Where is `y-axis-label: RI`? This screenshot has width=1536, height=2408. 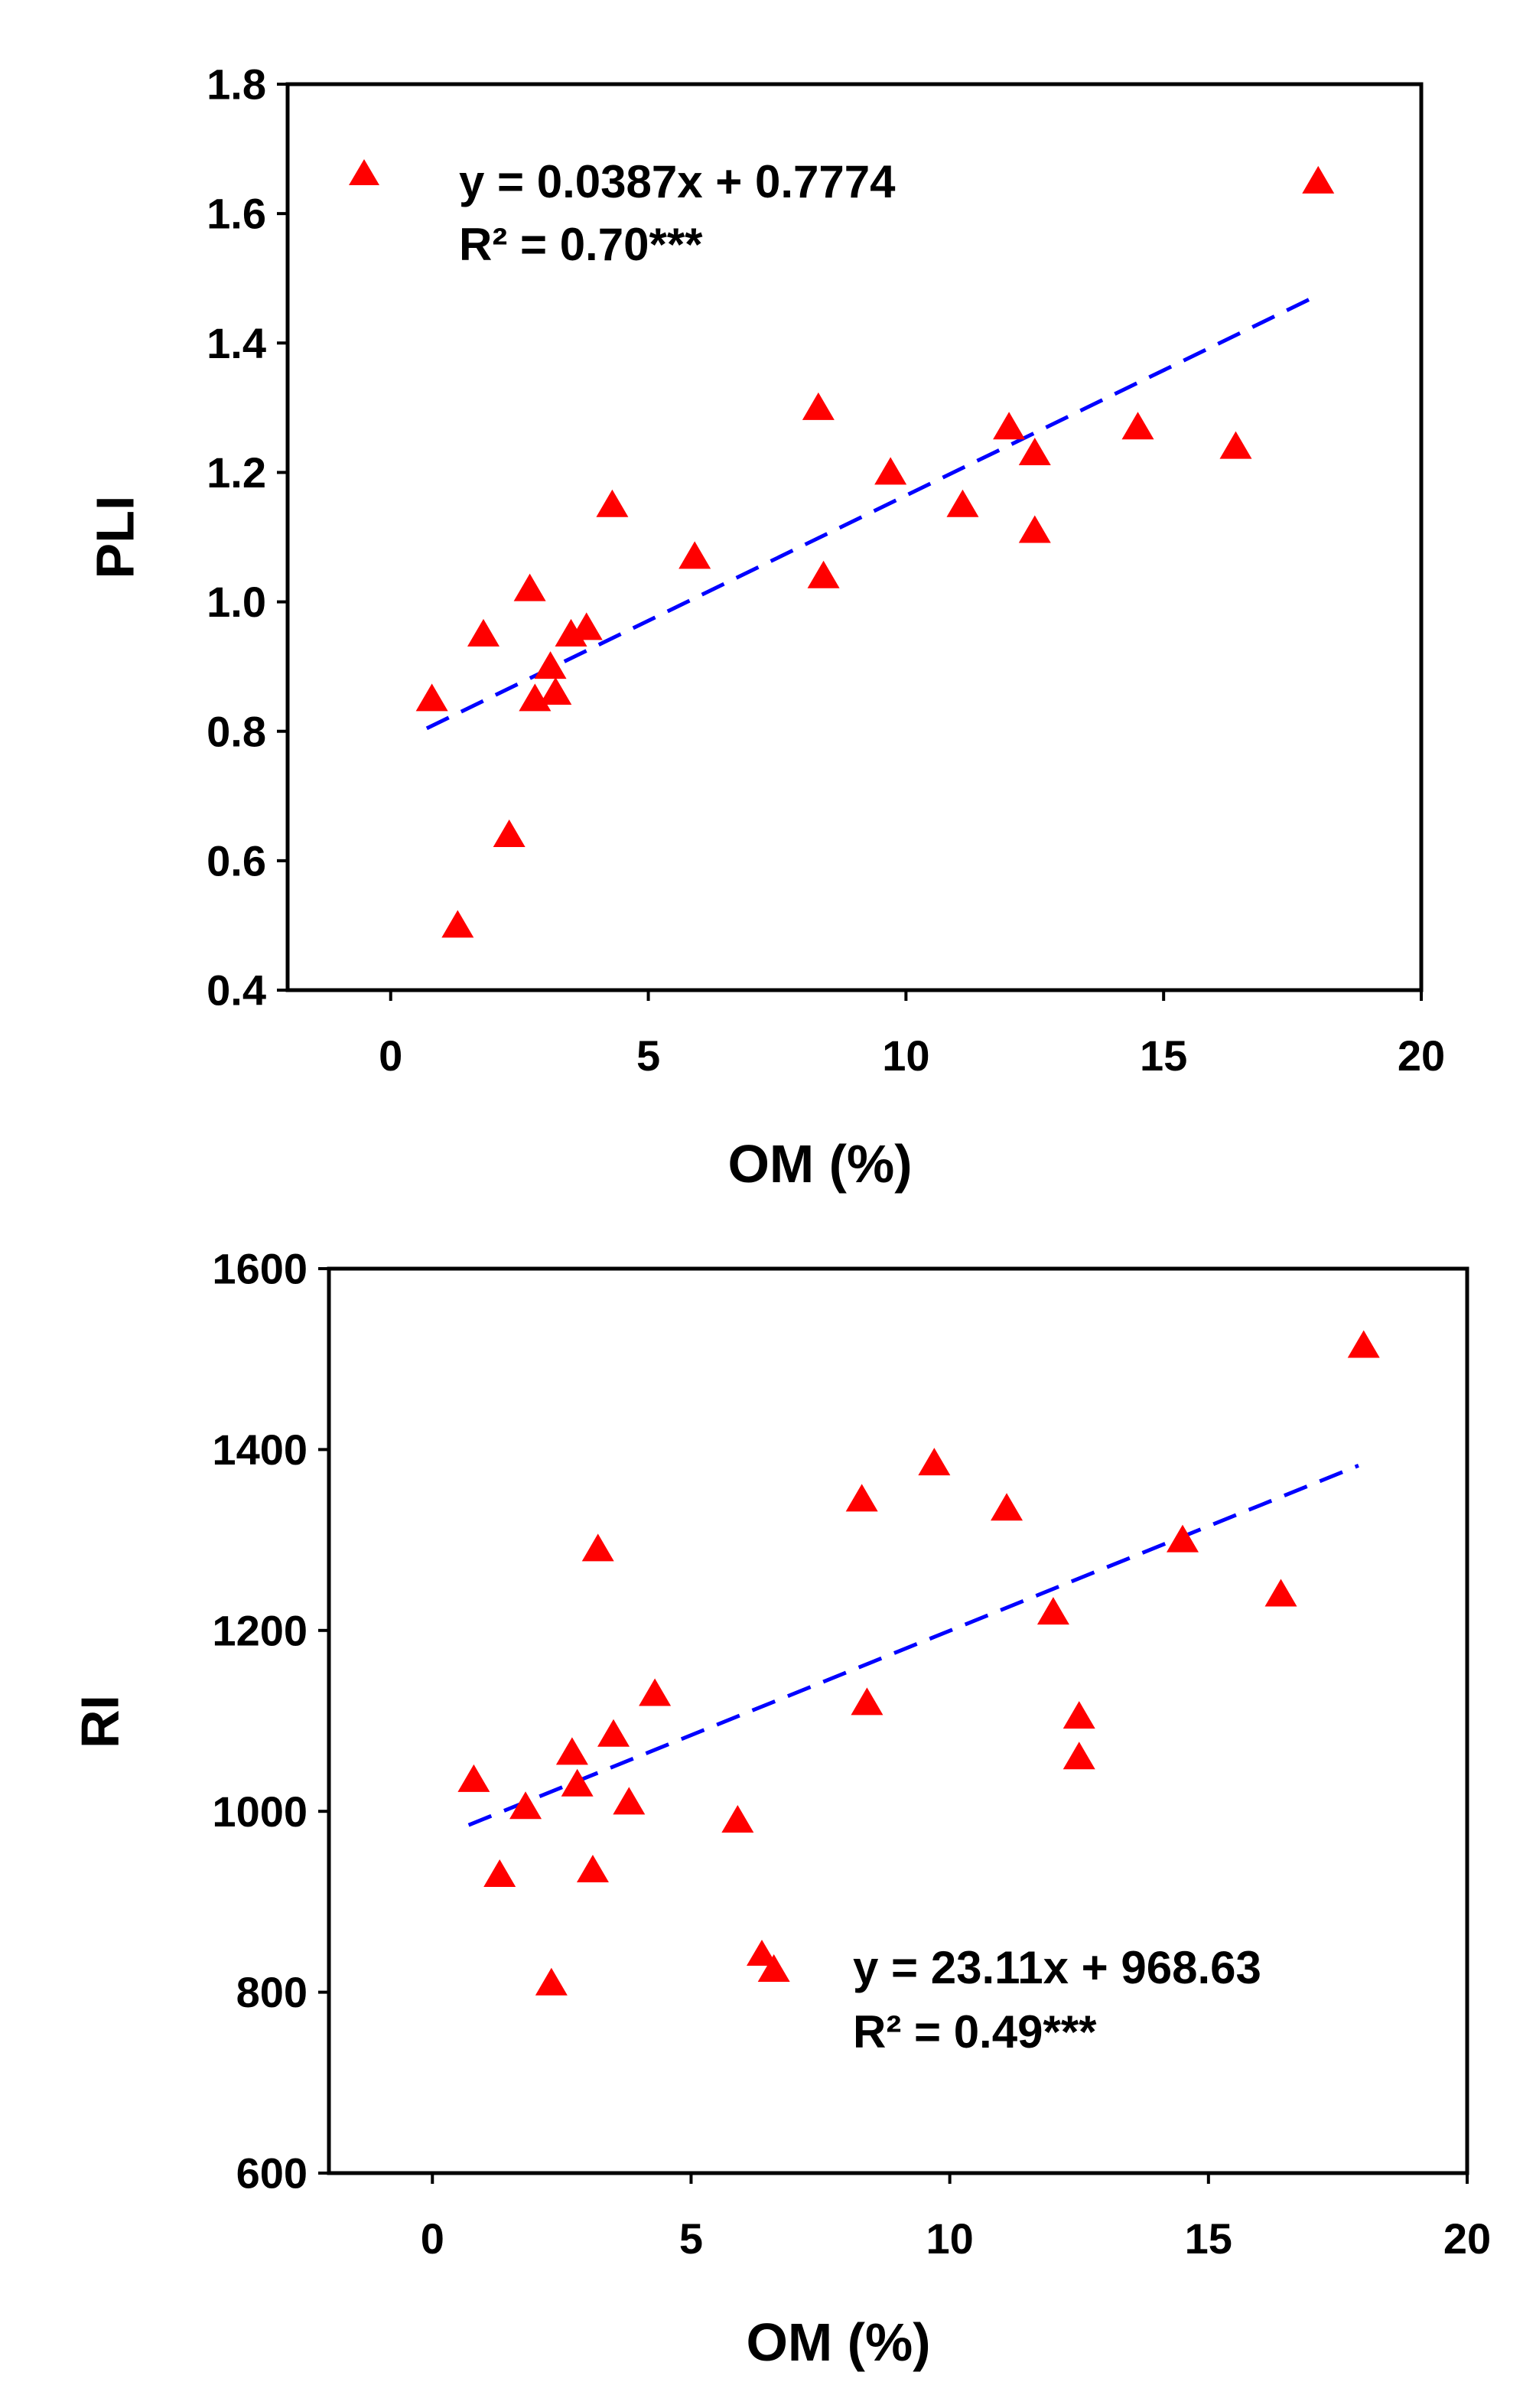
y-axis-label: RI is located at coordinates (100, 1721).